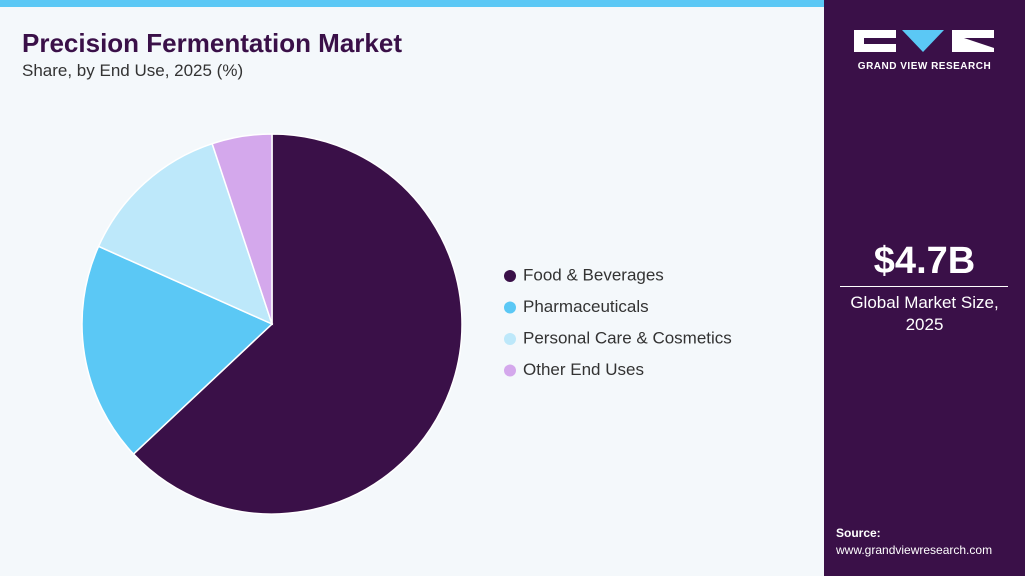 The image size is (1025, 576). I want to click on legend-label: Pharmaceuticals, so click(586, 306).